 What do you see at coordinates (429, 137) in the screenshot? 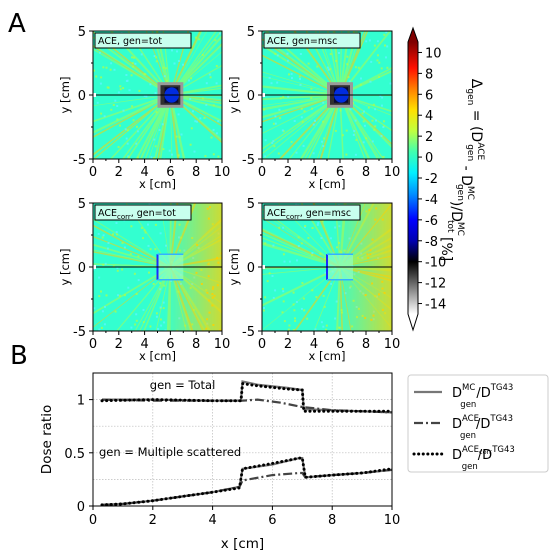
I see `colorbar-tick-label: 2` at bounding box center [429, 137].